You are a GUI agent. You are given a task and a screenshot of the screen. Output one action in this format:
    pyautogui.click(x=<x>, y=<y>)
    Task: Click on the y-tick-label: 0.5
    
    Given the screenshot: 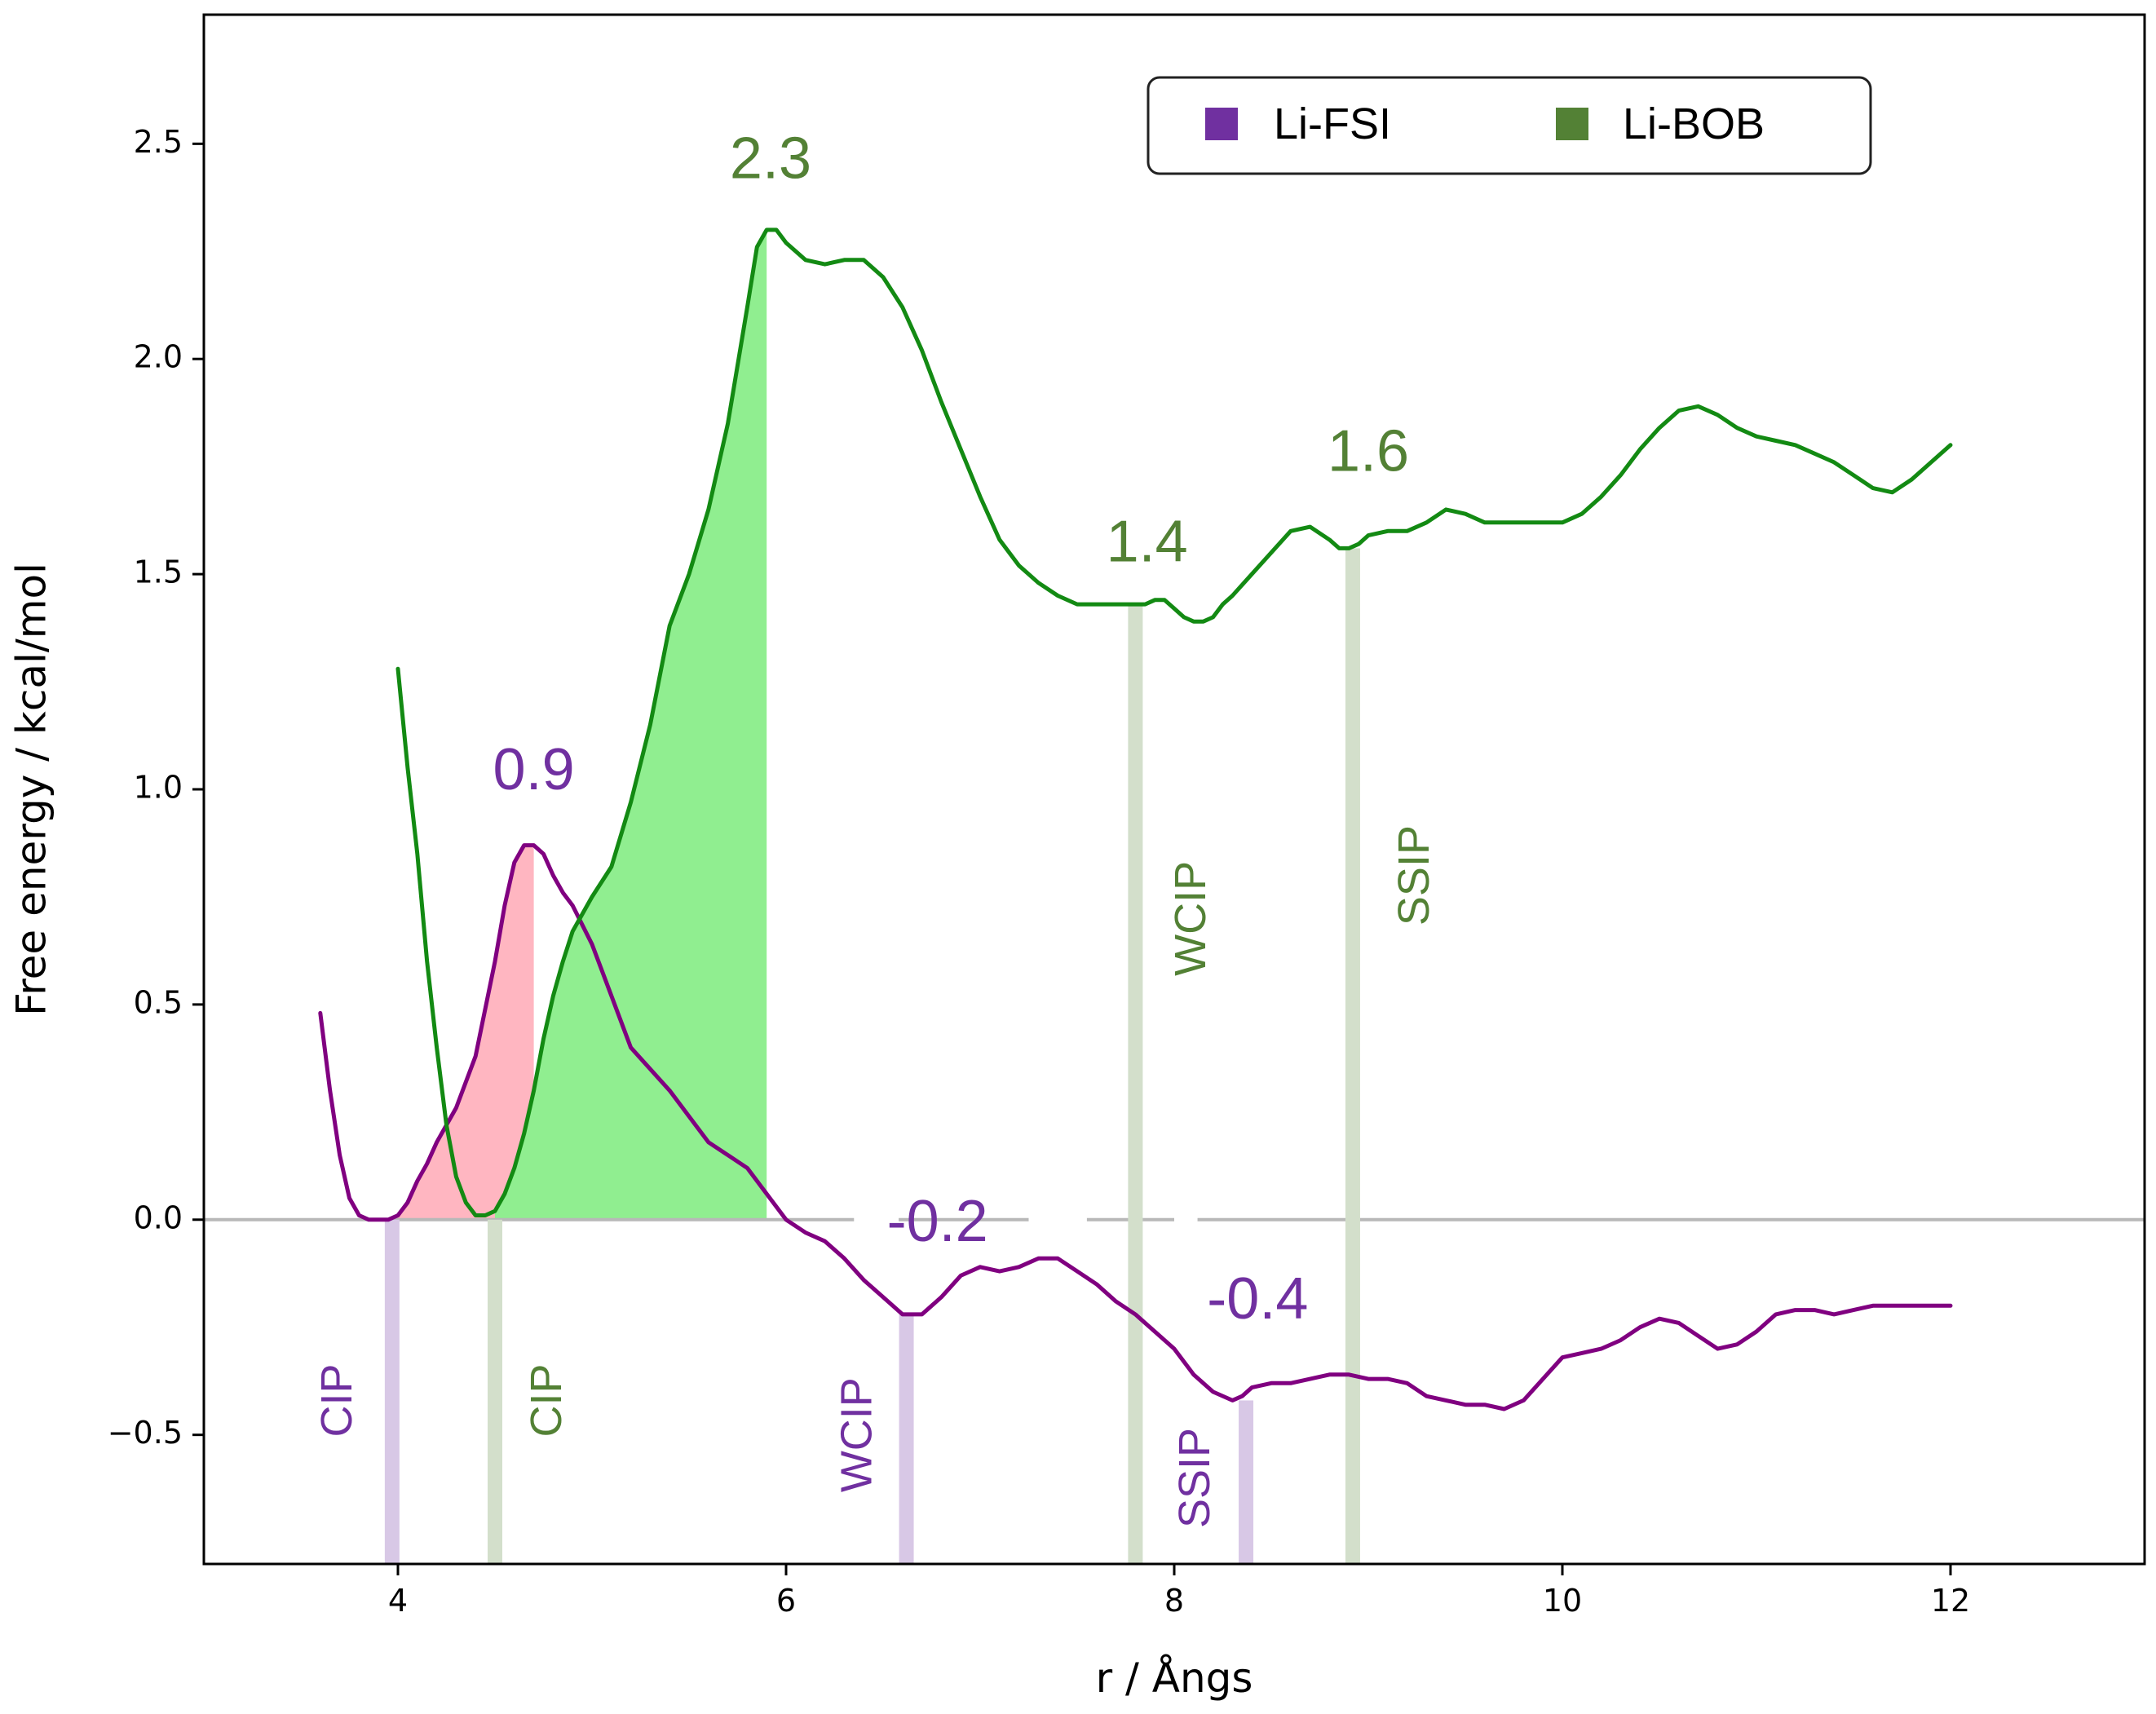 What is the action you would take?
    pyautogui.click(x=158, y=1002)
    